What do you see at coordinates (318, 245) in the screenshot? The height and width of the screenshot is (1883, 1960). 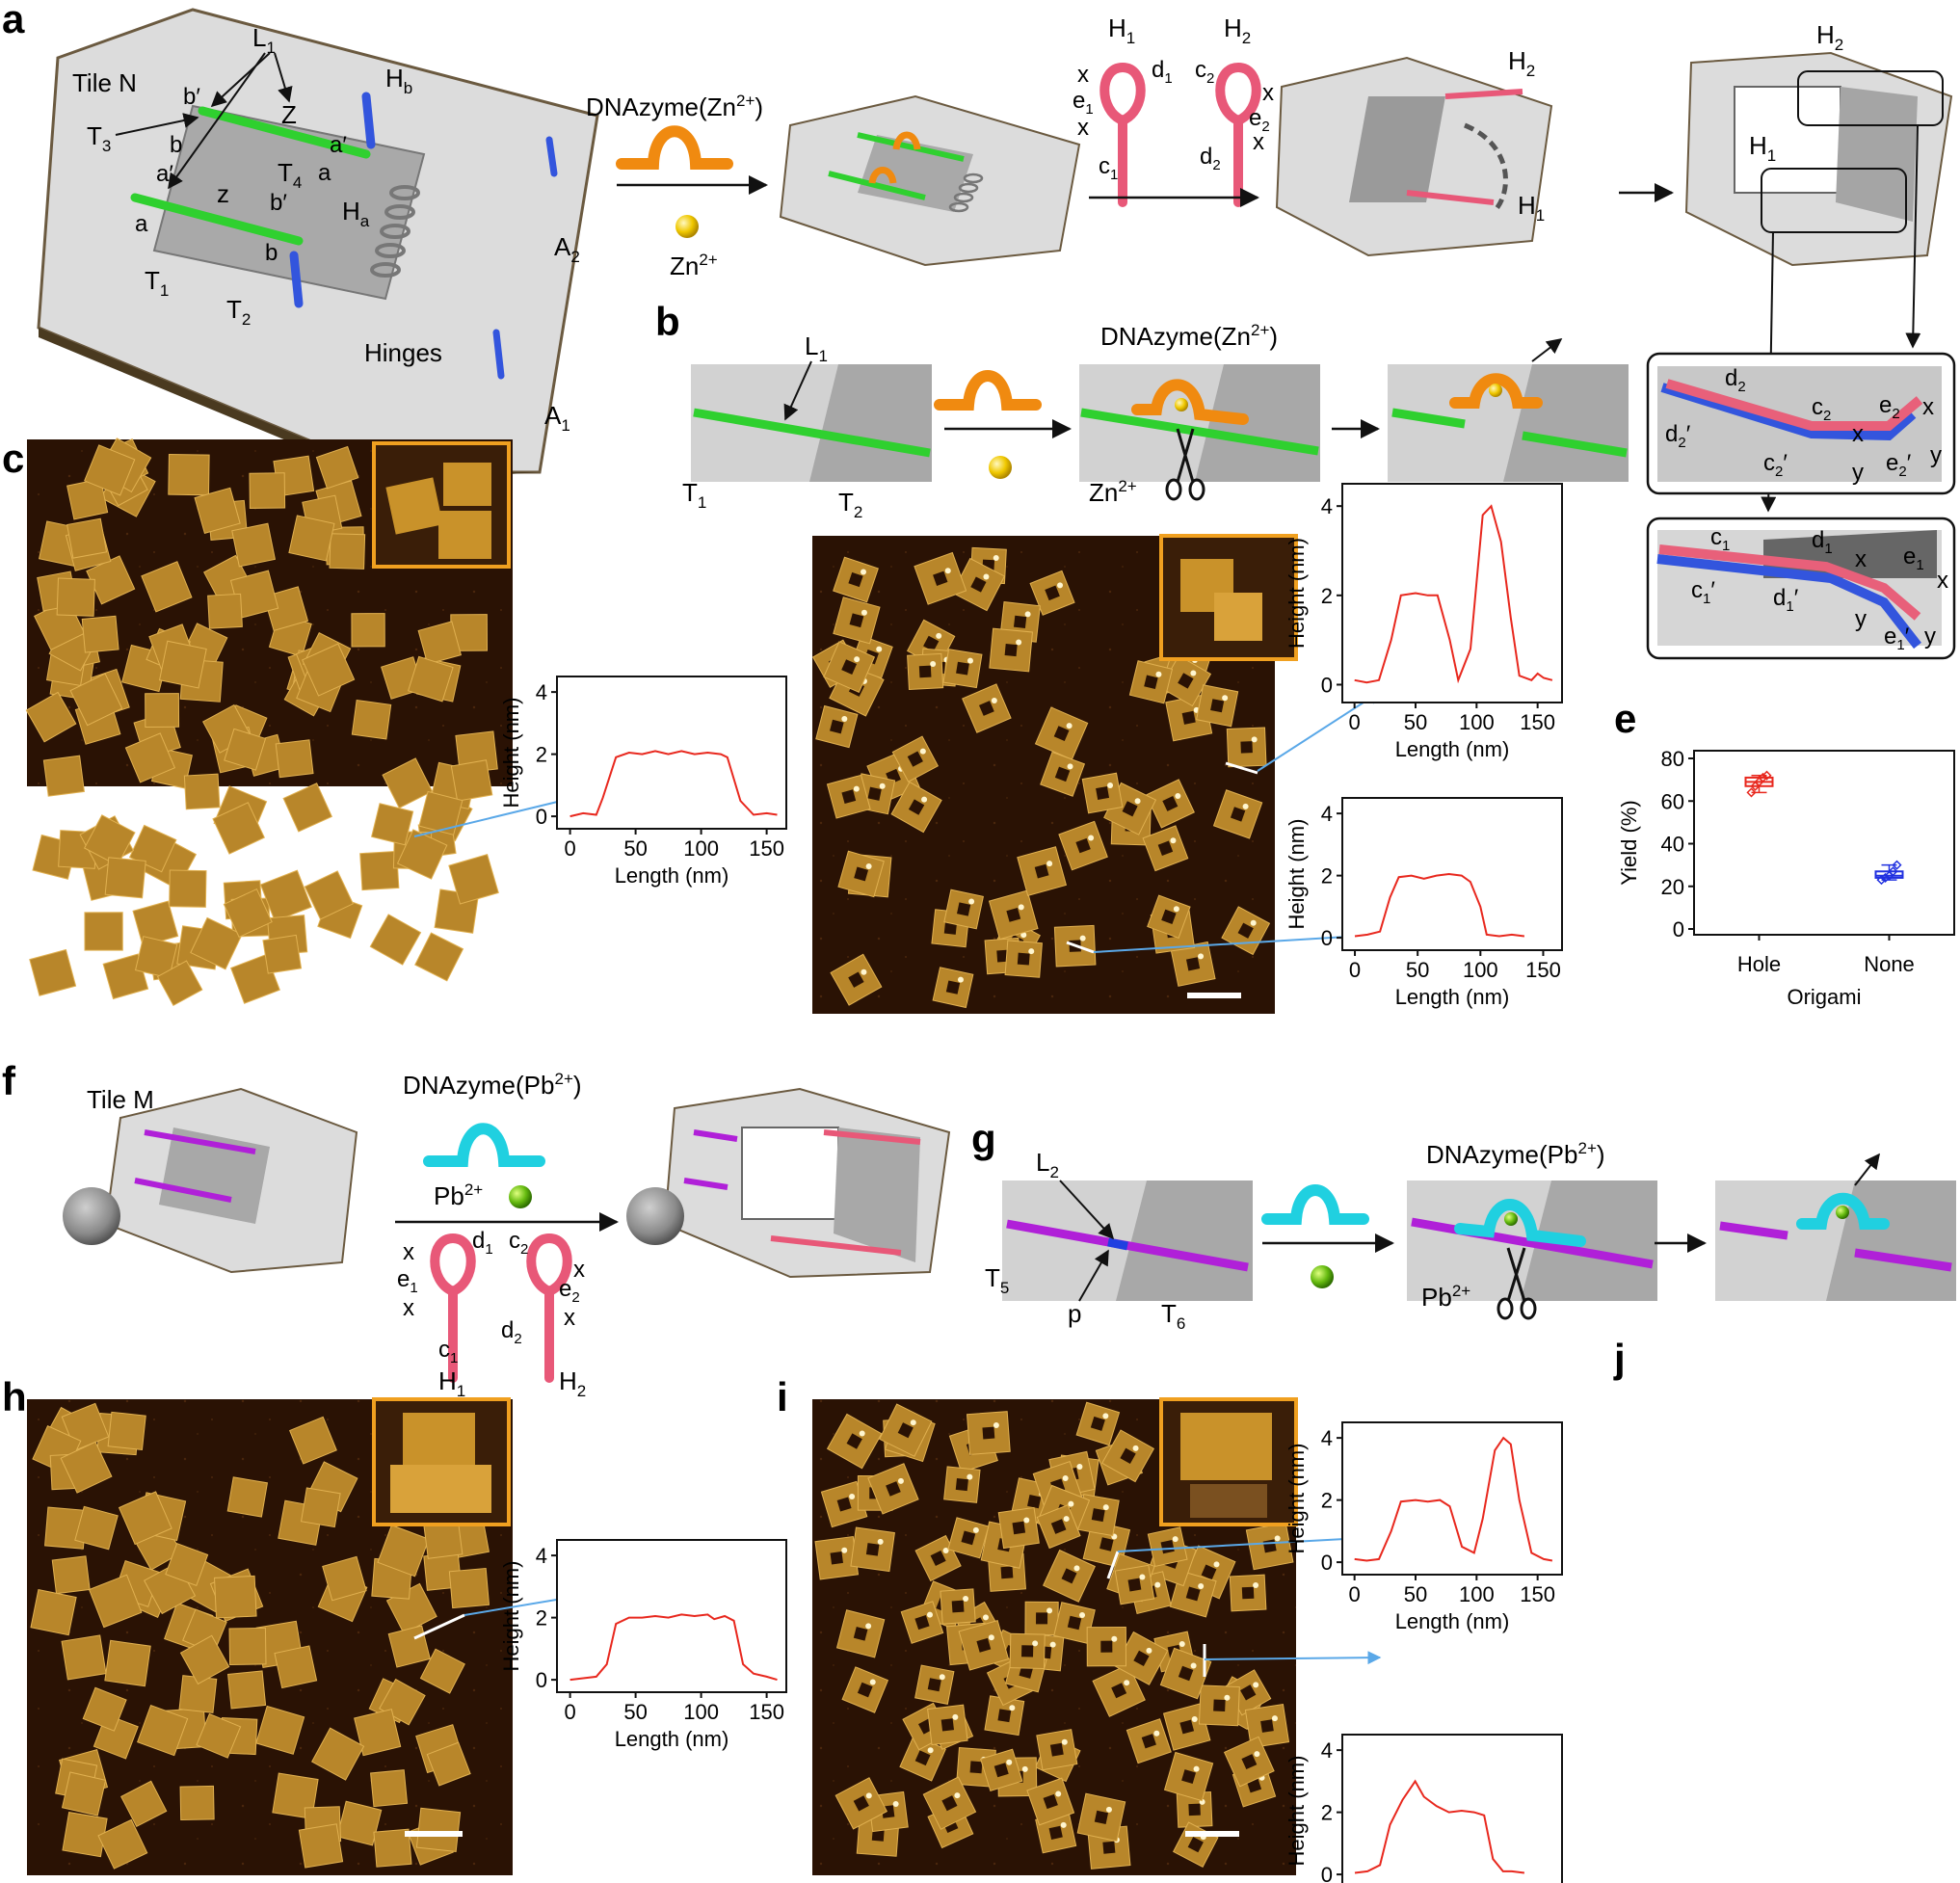 I see `tile-n-schematic` at bounding box center [318, 245].